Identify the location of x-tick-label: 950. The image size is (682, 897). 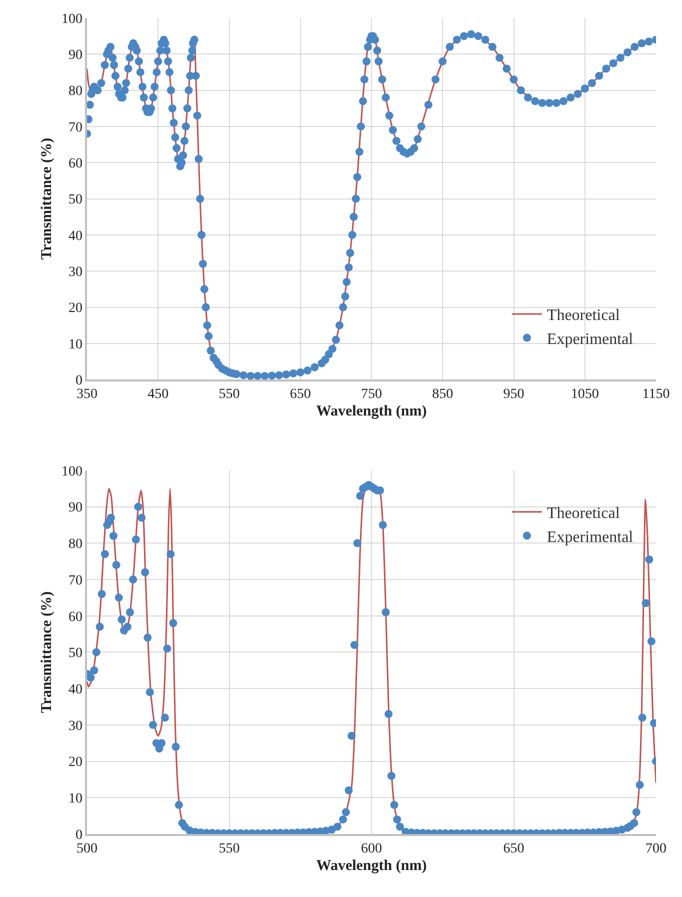
(513, 394).